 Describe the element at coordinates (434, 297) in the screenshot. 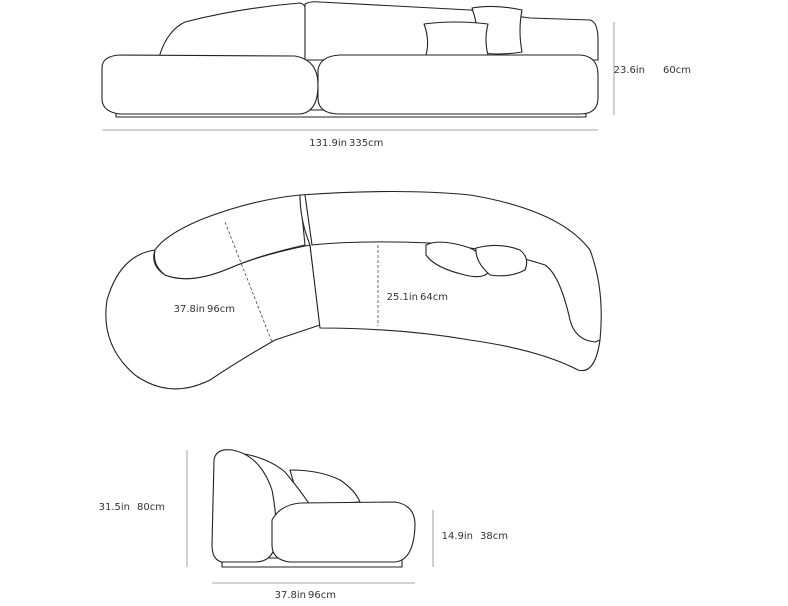

I see `dimension-label: 64cm` at that location.